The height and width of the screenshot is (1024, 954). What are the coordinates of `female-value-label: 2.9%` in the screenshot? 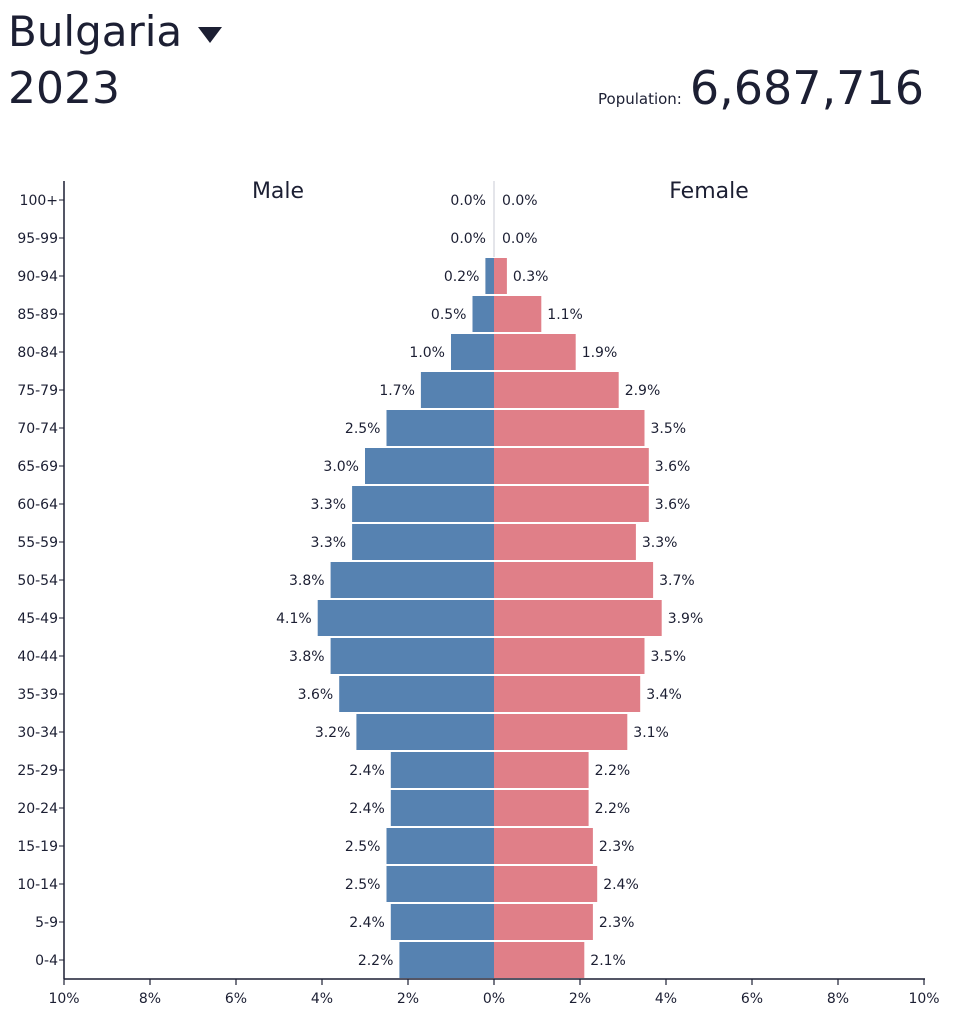 It's located at (643, 391).